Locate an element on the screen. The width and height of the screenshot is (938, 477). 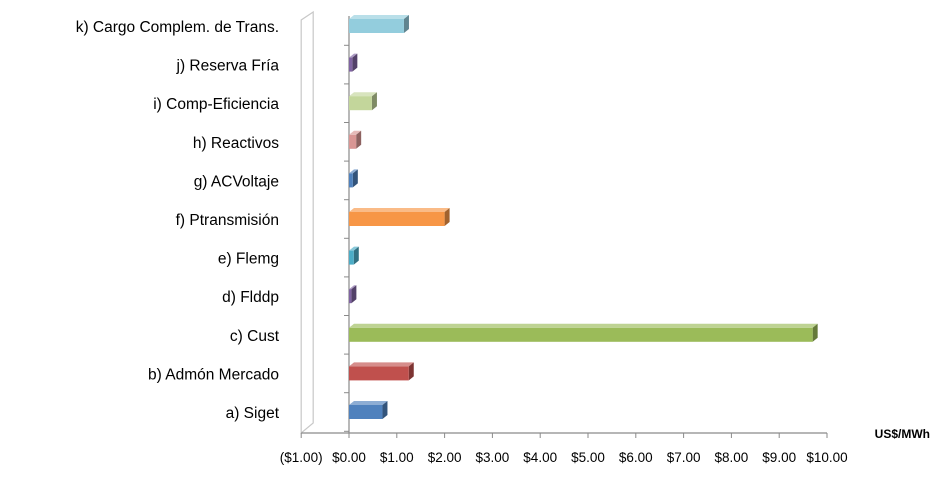
category-label: e) Flemg is located at coordinates (248, 259).